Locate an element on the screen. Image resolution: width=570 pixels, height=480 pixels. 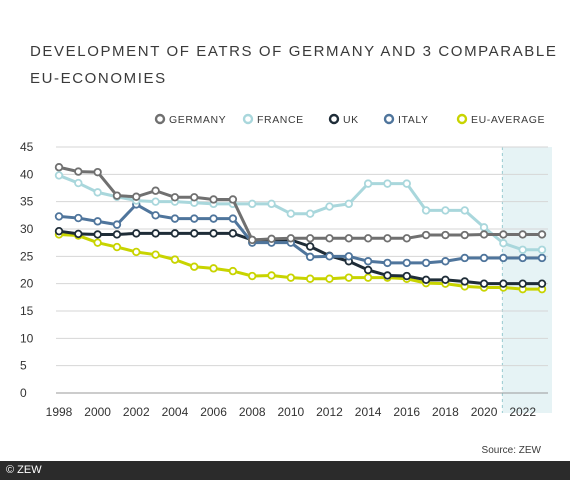
series-germany is located at coordinates (300, 204).